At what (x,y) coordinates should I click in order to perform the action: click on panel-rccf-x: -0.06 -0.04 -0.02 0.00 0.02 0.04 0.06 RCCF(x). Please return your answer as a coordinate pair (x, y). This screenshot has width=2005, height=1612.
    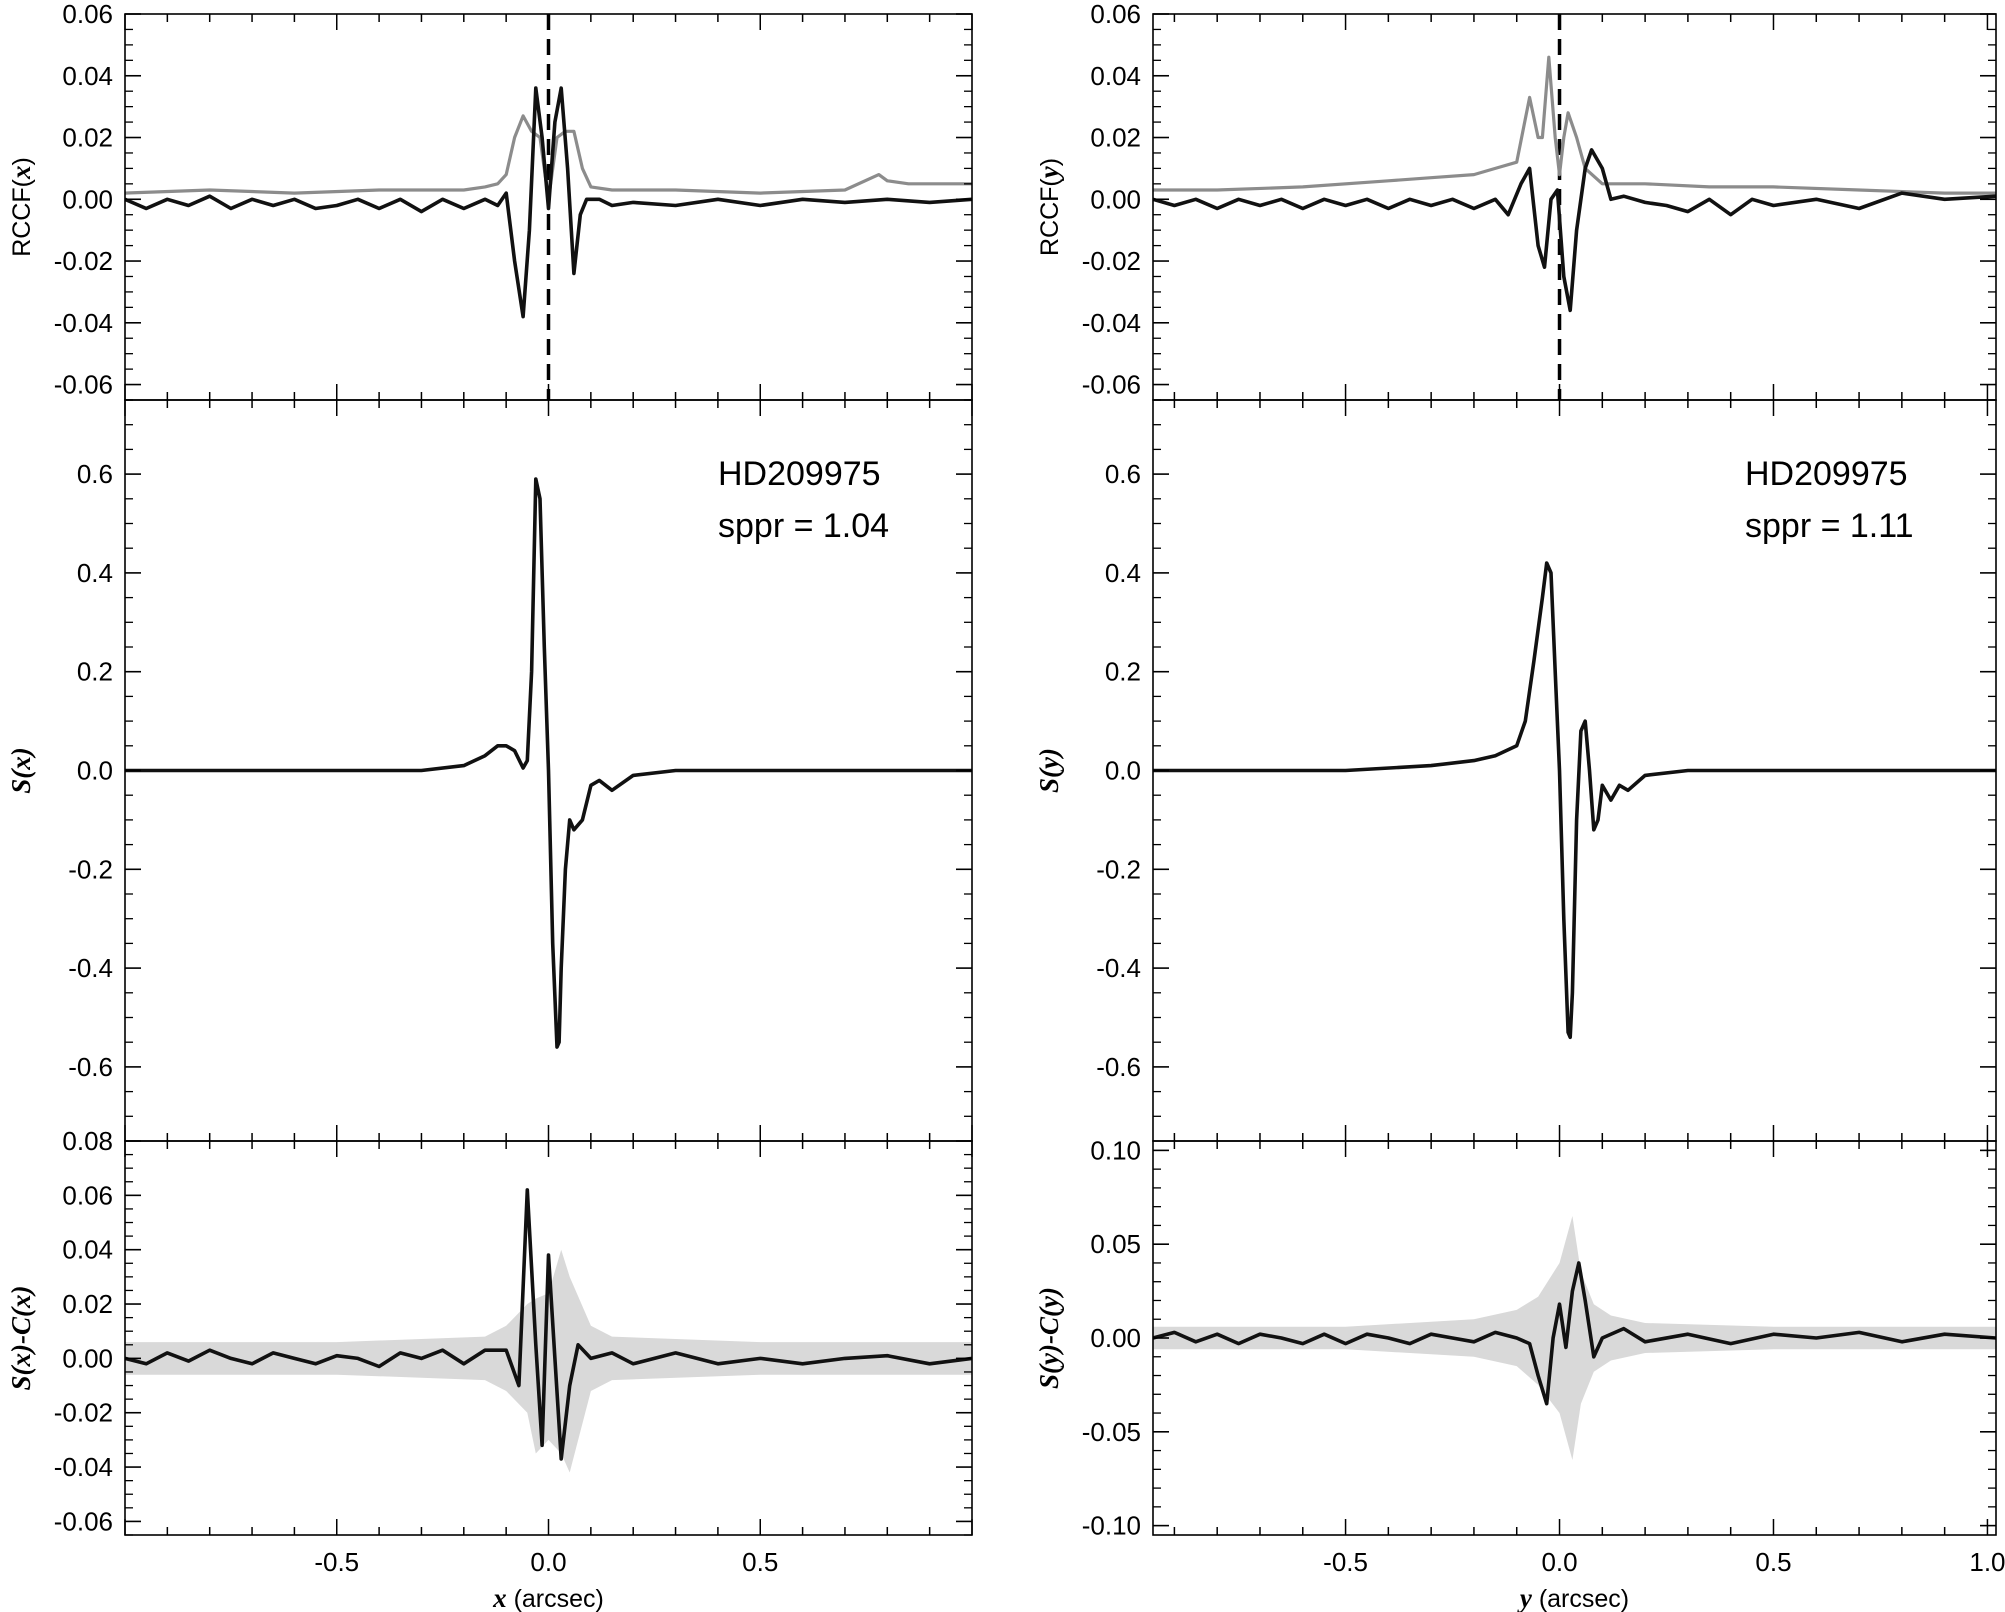
    Looking at the image, I should click on (489, 200).